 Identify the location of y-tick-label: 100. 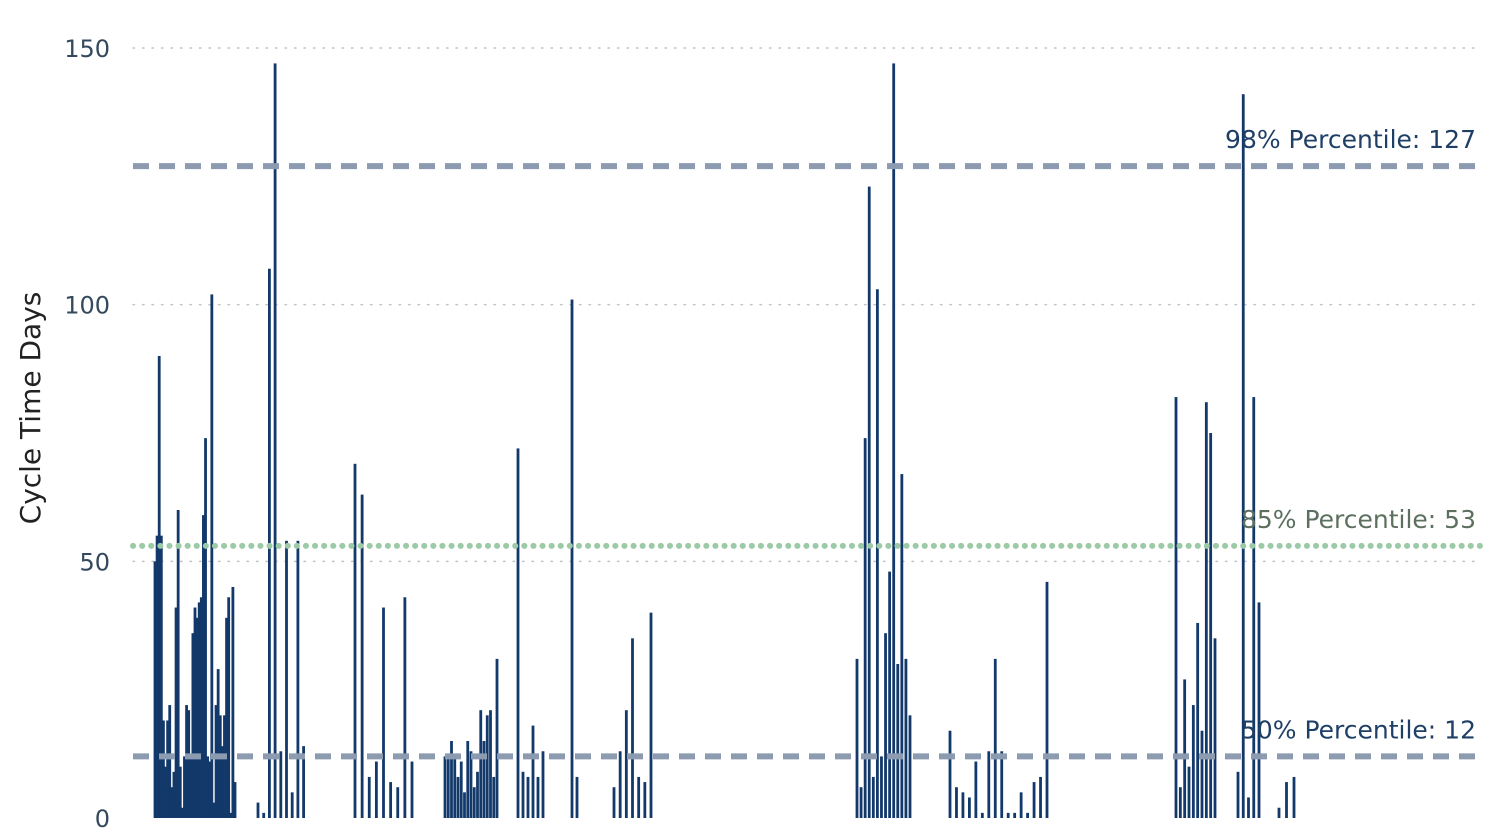
(87, 306).